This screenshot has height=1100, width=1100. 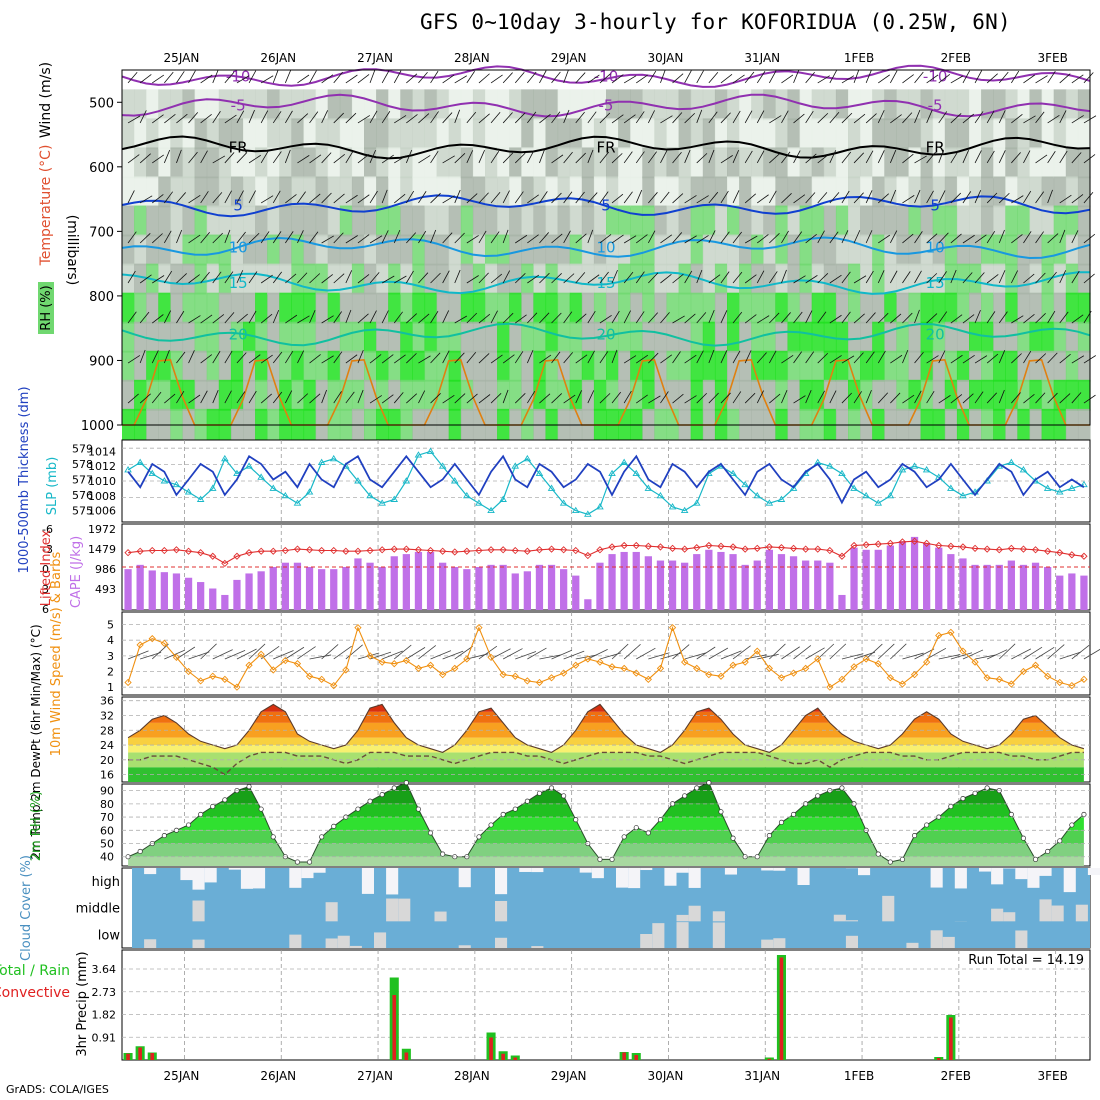 I want to click on date-label-top: 31JAN, so click(x=762, y=58).